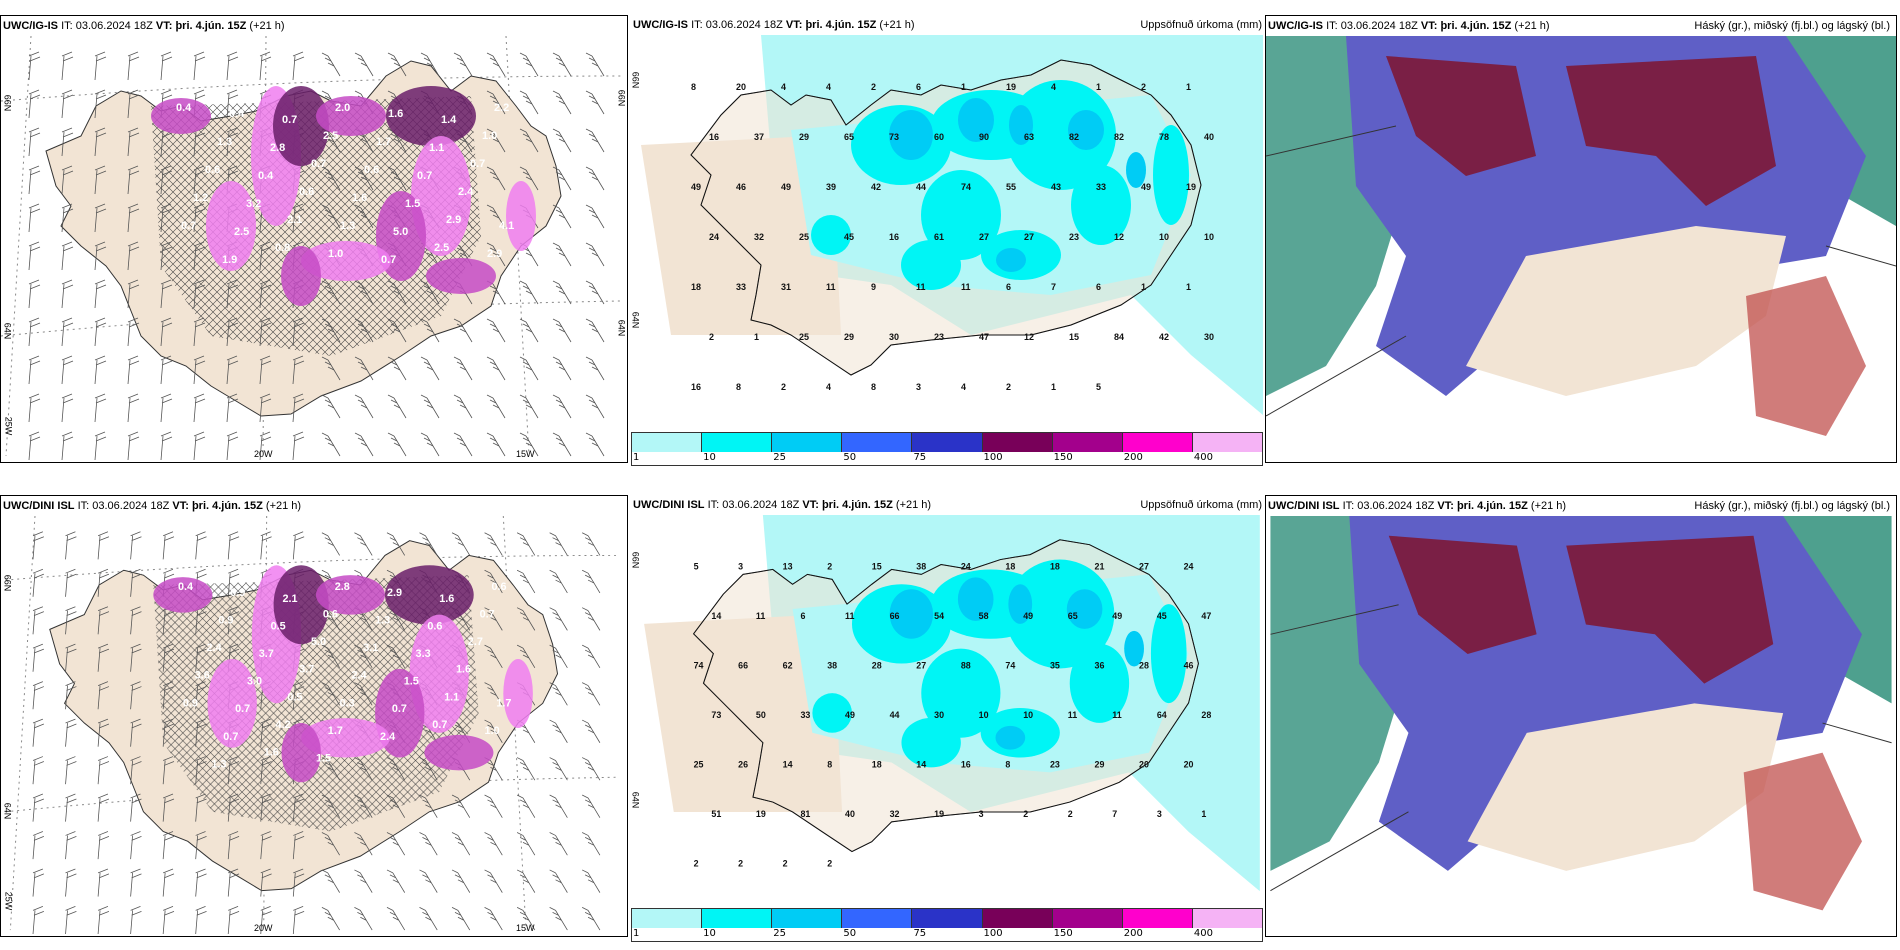 The image size is (1900, 950). Describe the element at coordinates (939, 814) in the screenshot. I see `precip-value-label: 19` at that location.